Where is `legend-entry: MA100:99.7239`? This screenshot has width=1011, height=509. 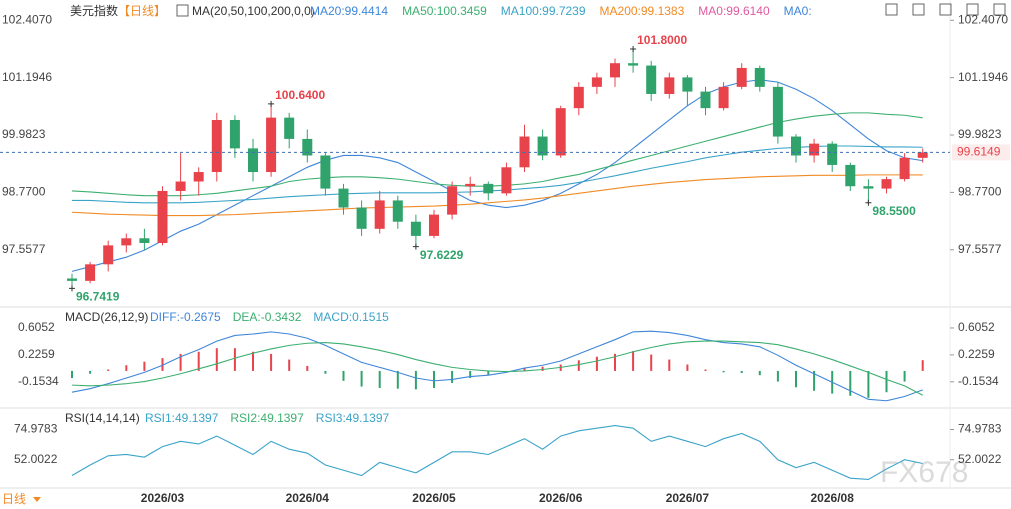
legend-entry: MA100:99.7239 is located at coordinates (543, 11).